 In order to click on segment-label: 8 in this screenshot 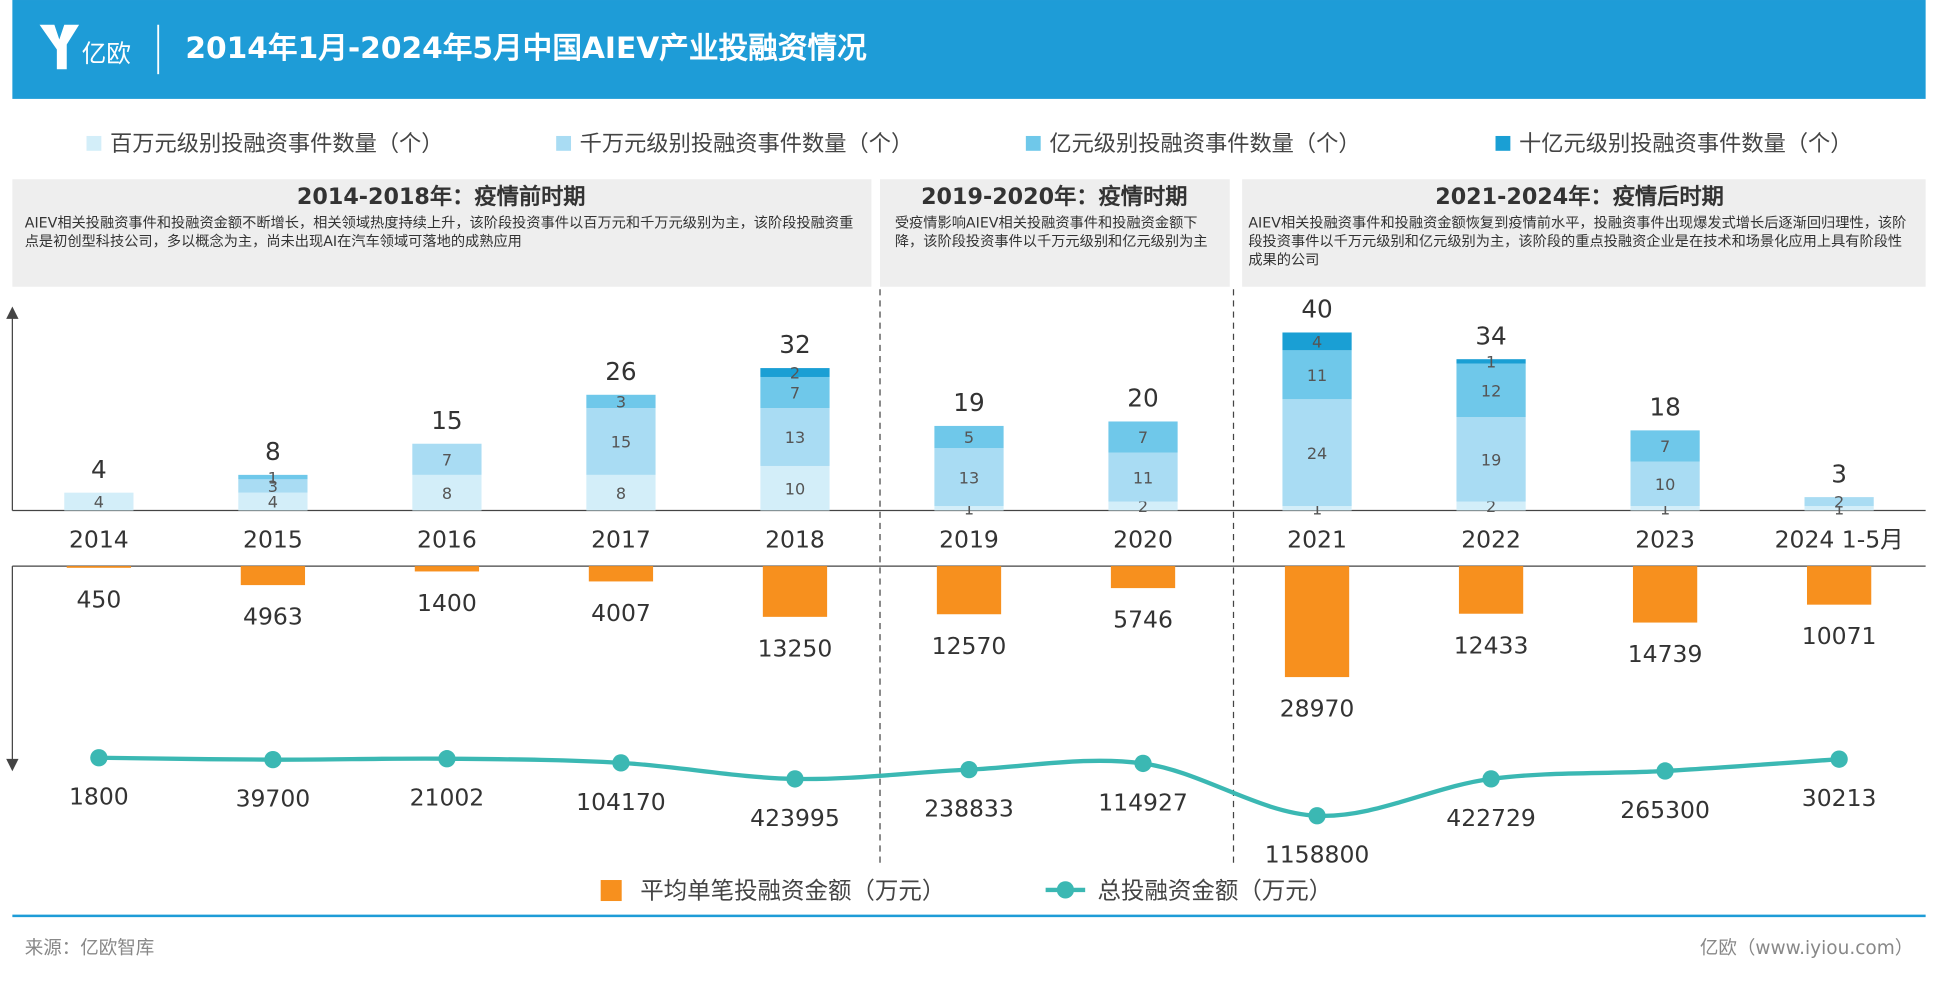, I will do `click(447, 493)`.